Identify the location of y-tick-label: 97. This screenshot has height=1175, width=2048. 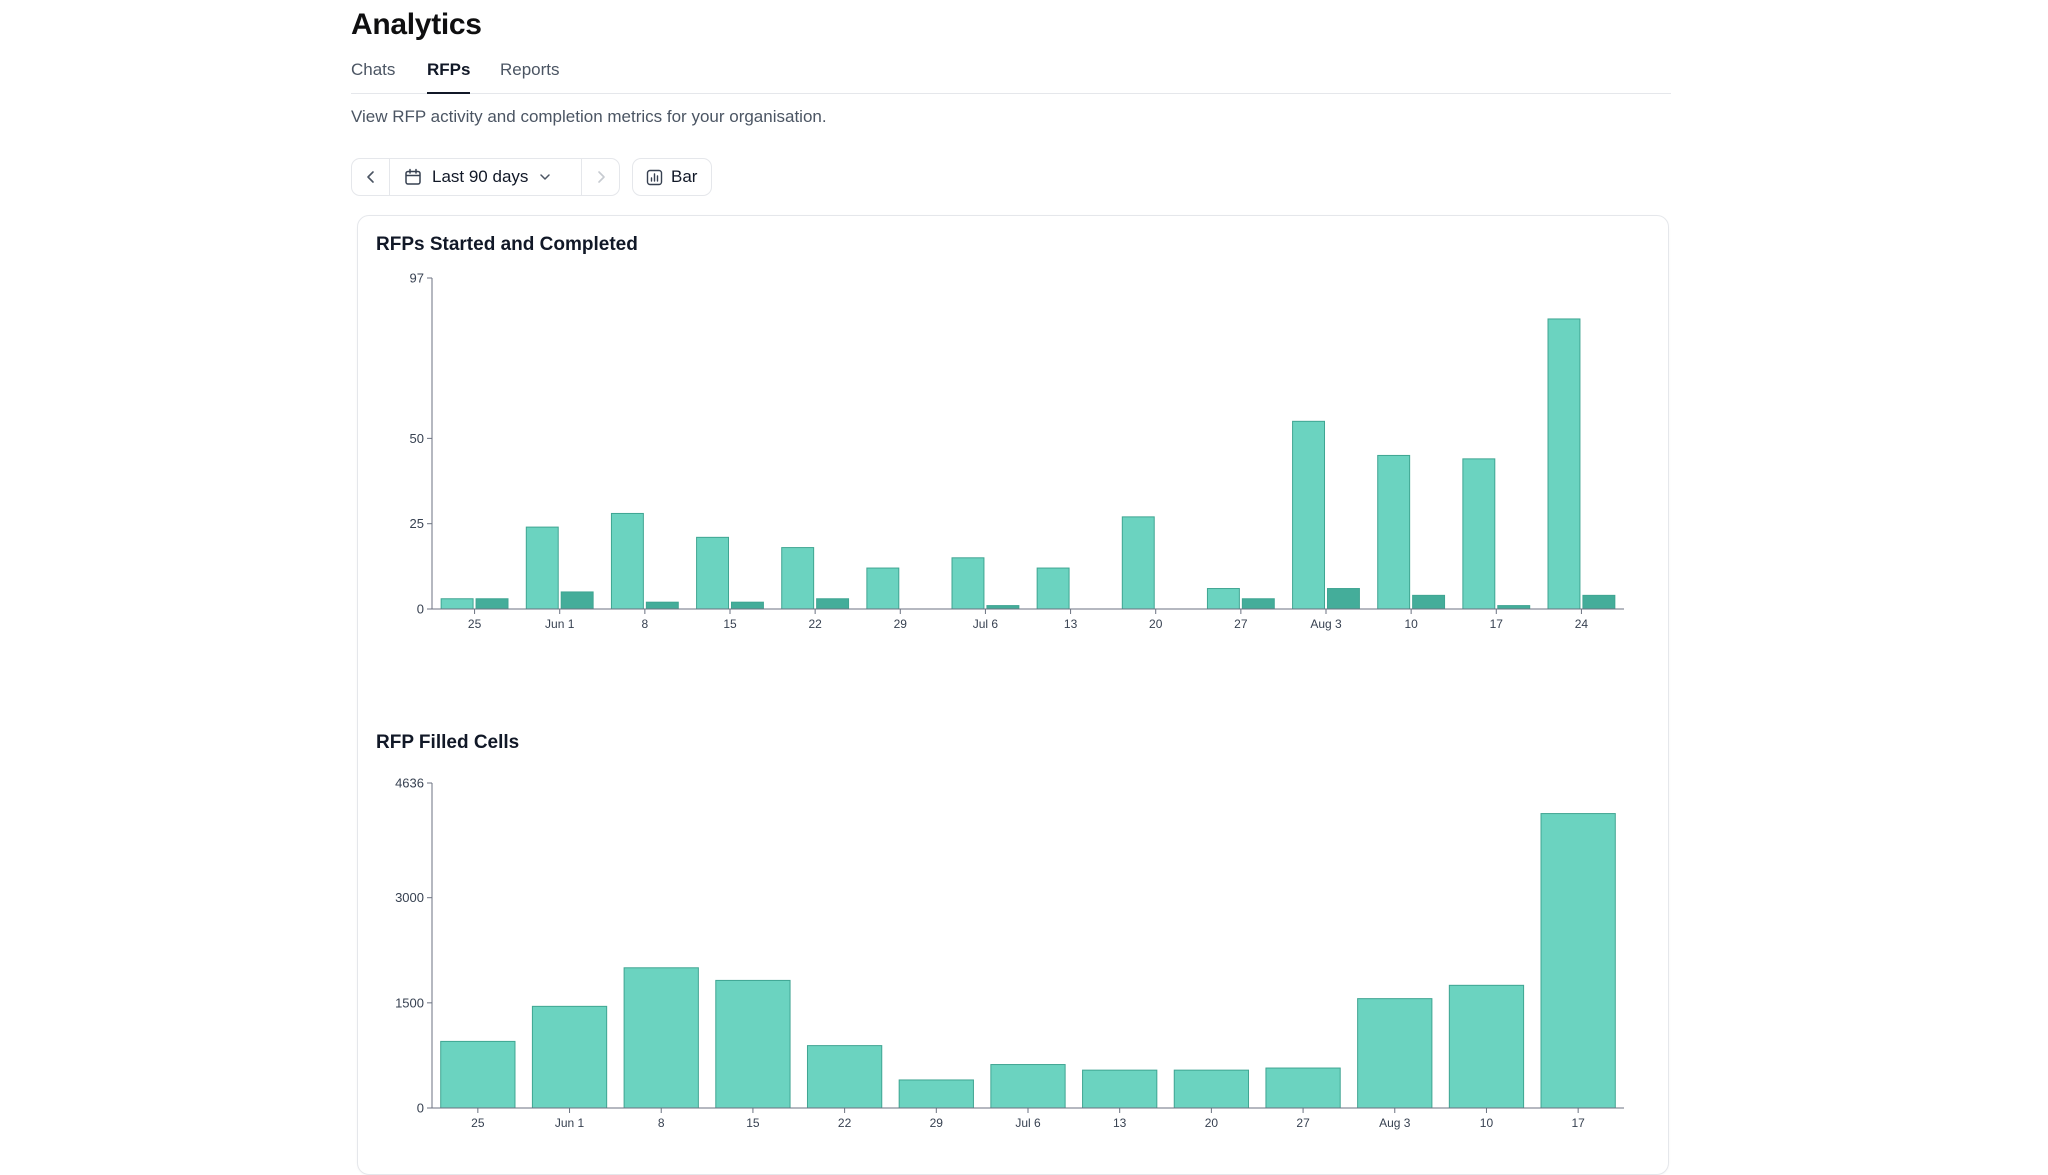
(417, 278).